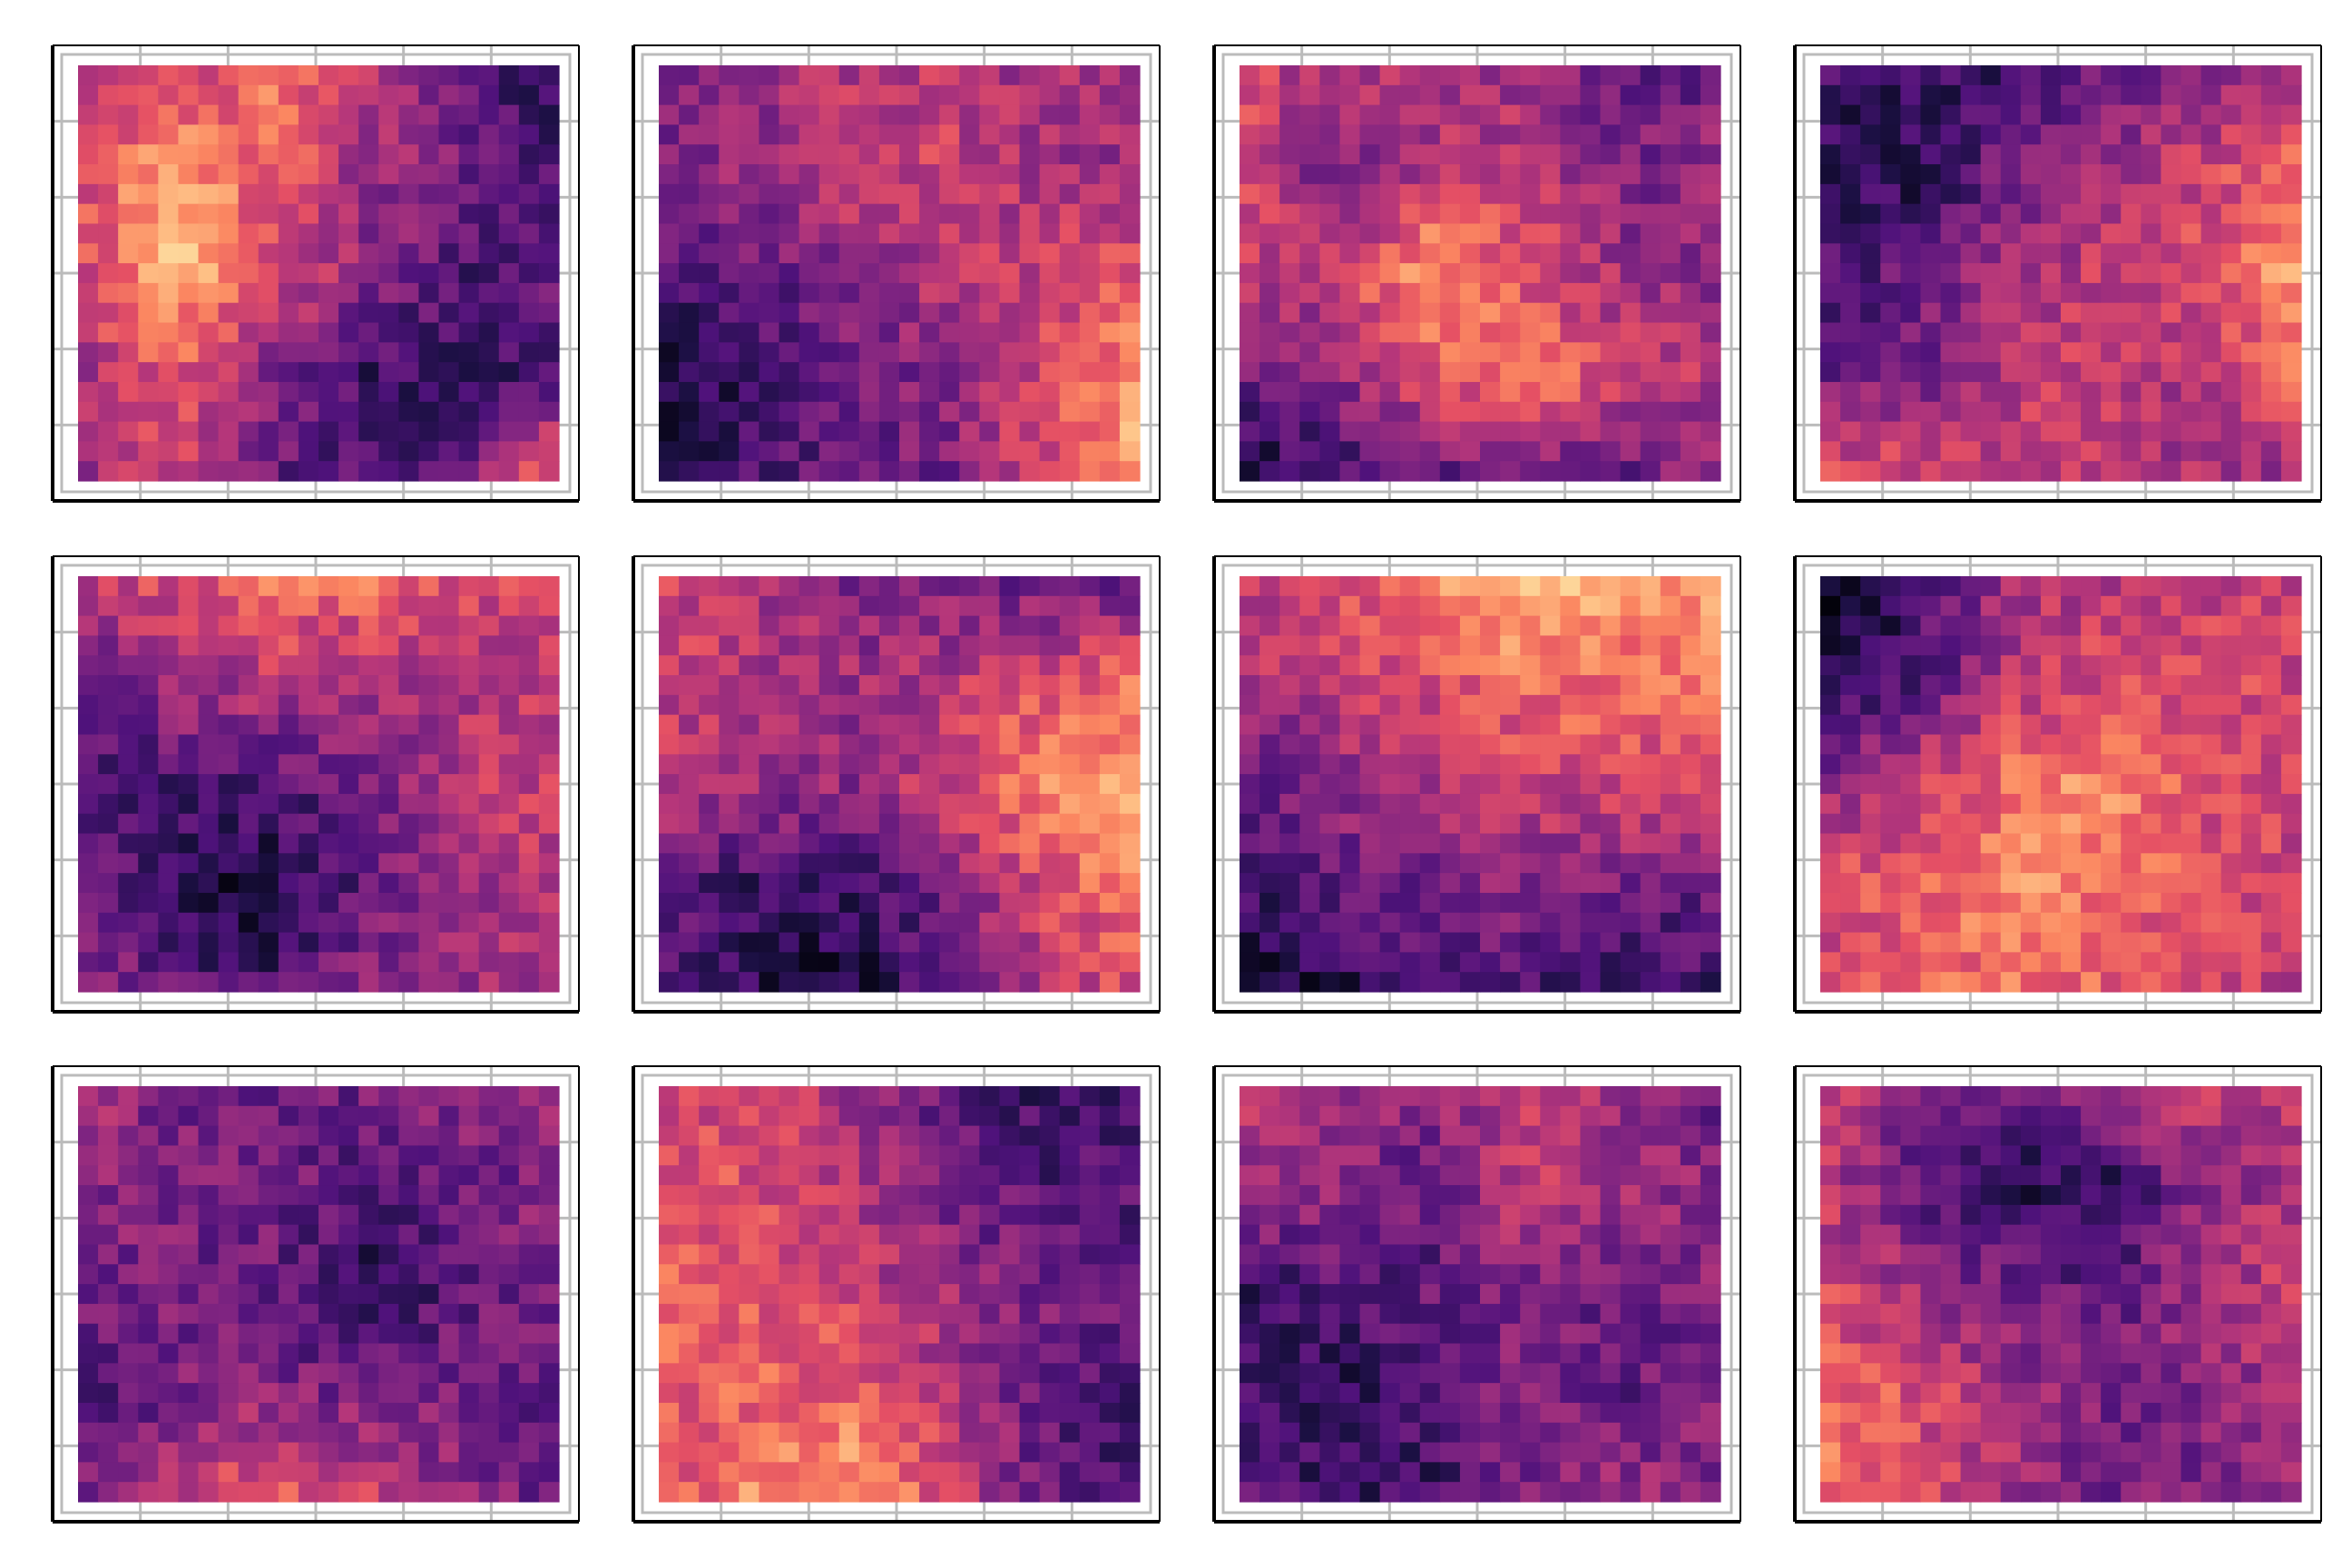  What do you see at coordinates (896, 273) in the screenshot?
I see `panel-inner-frame` at bounding box center [896, 273].